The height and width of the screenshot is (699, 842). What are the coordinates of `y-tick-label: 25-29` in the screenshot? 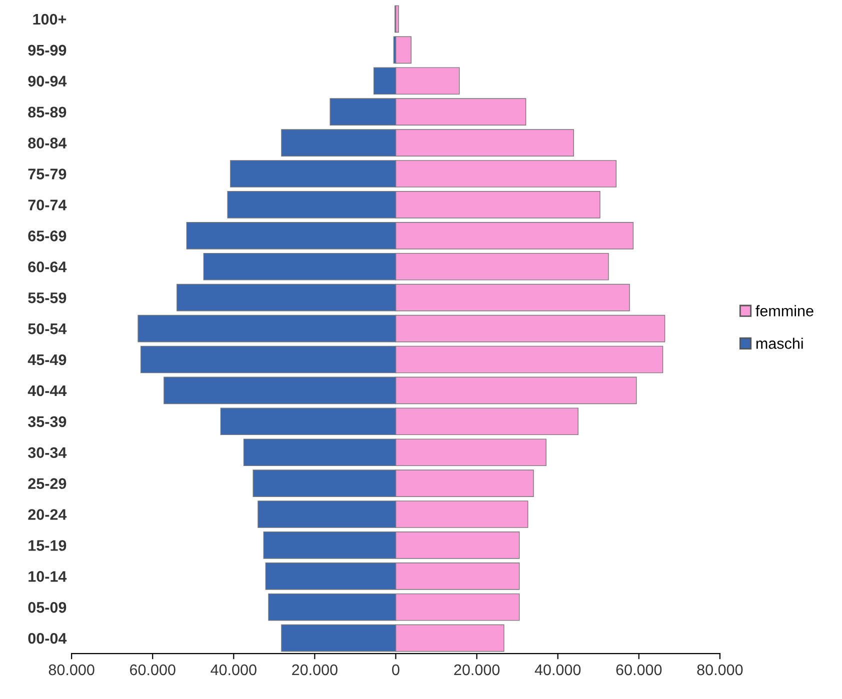 It's located at (47, 483).